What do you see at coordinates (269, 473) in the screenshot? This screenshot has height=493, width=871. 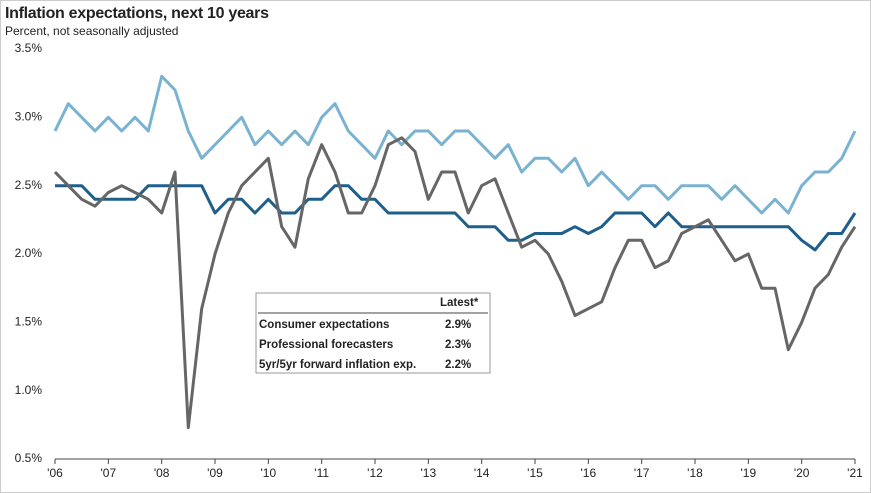 I see `x-tick-label: '10` at bounding box center [269, 473].